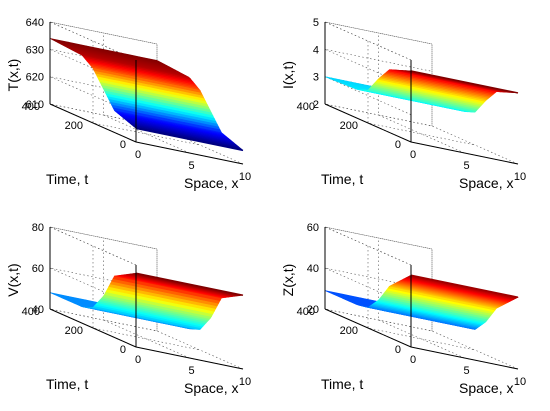  I want to click on z-tick-label: 3, so click(316, 78).